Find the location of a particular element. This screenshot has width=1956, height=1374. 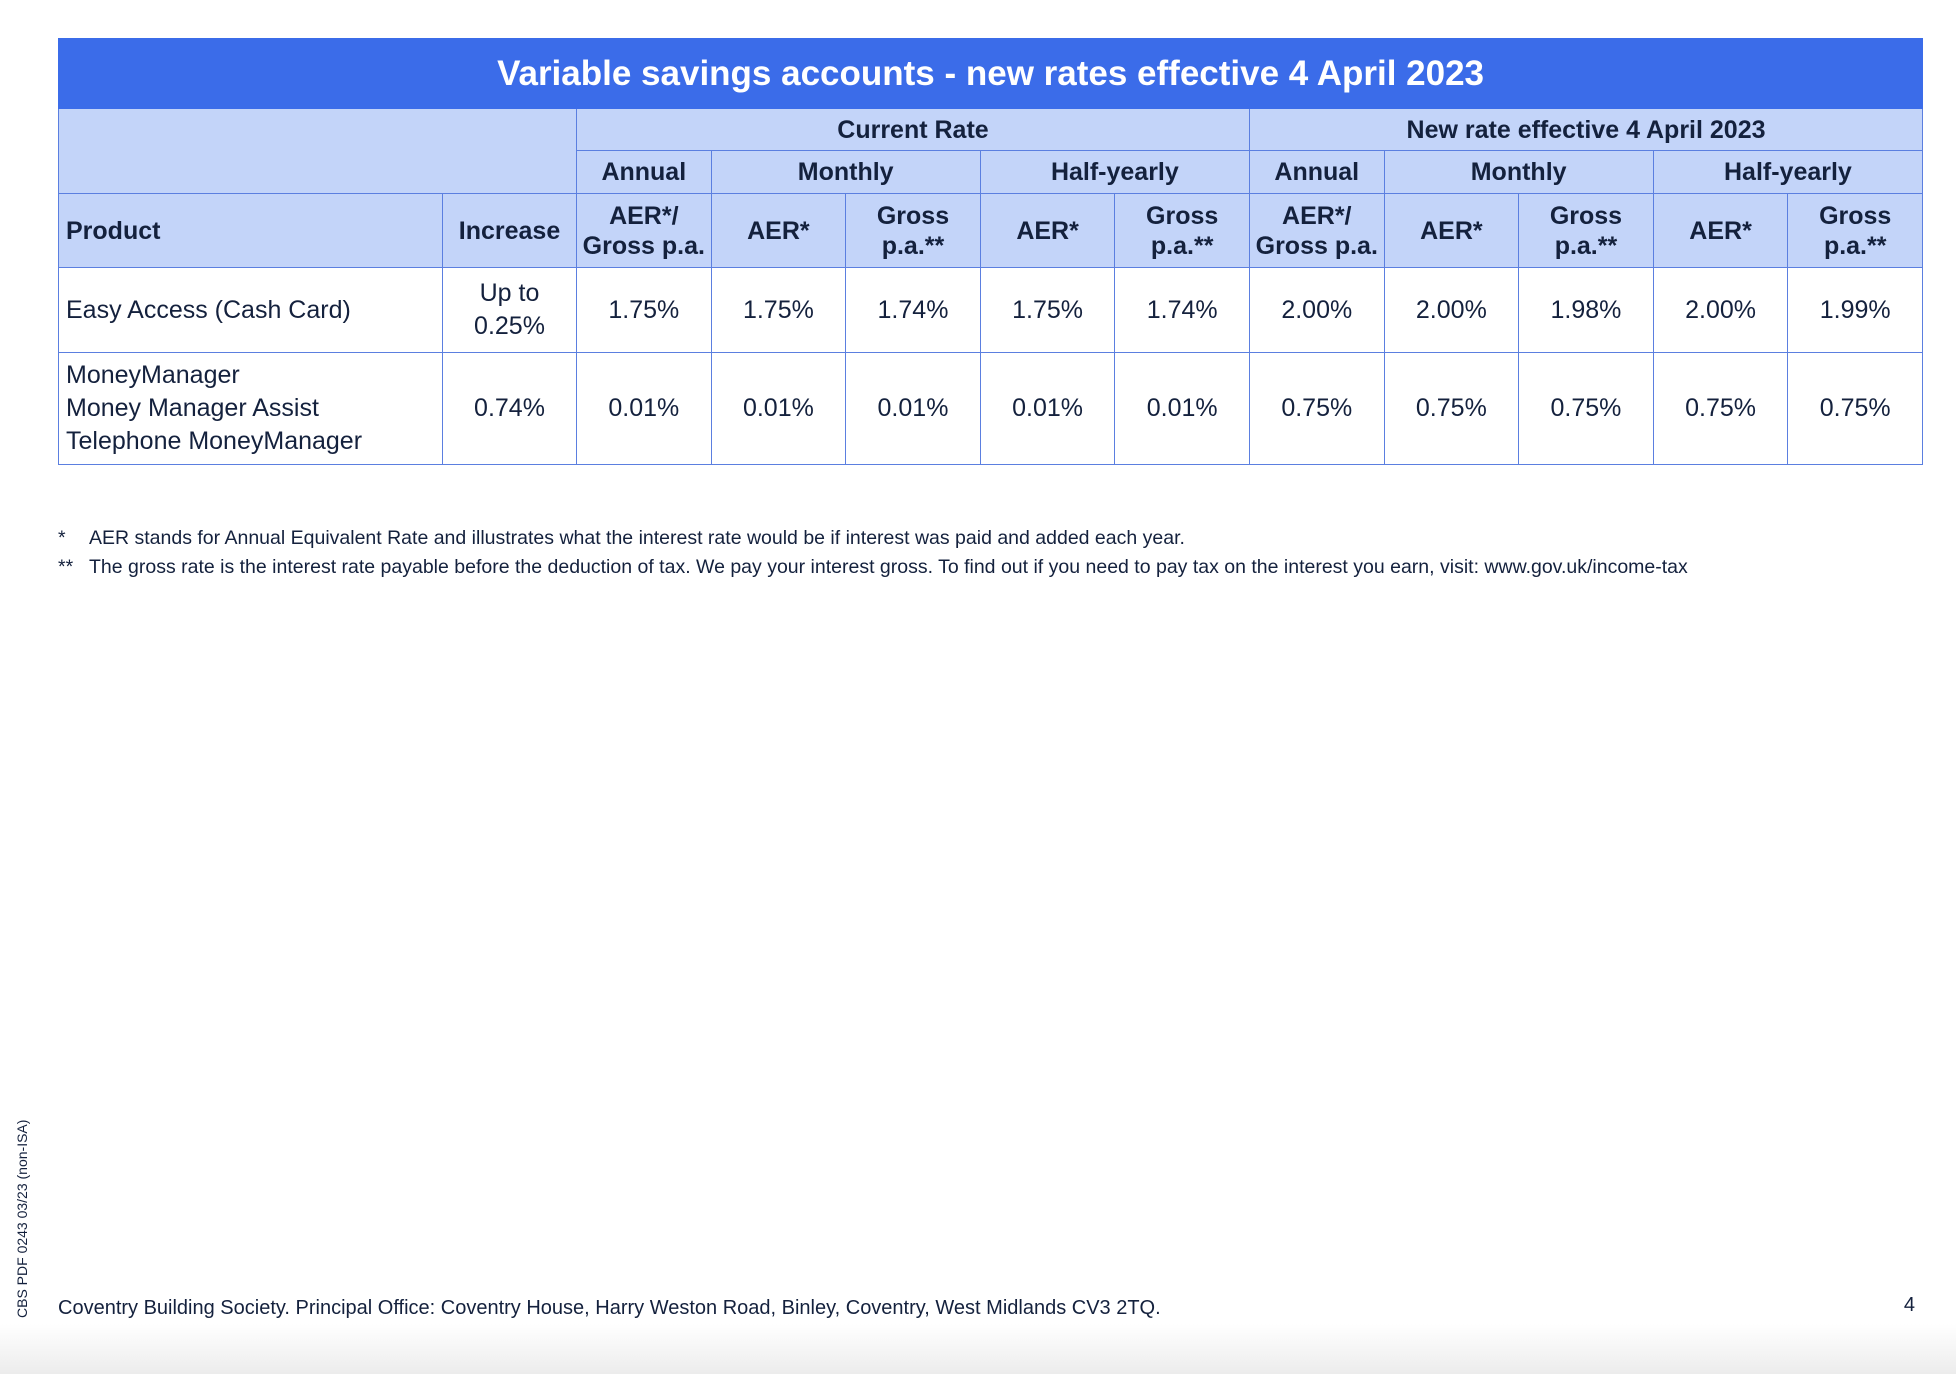

page-number: 4 is located at coordinates (1909, 1305).